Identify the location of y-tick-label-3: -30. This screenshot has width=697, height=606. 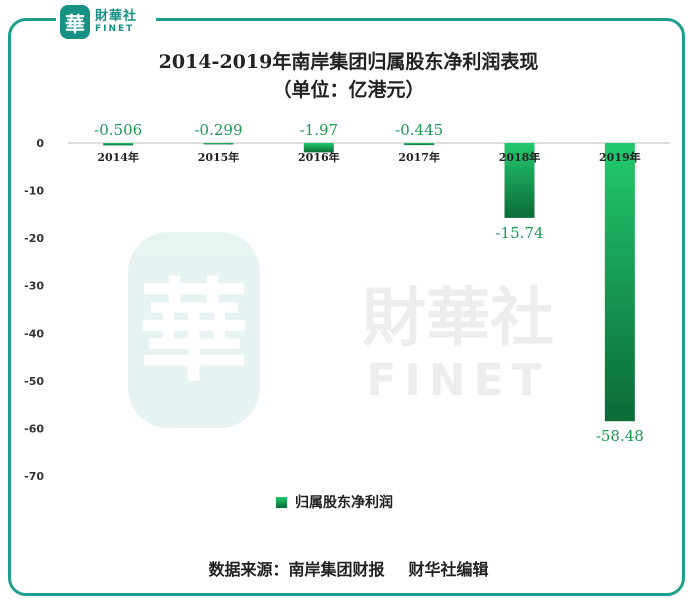
(34, 286).